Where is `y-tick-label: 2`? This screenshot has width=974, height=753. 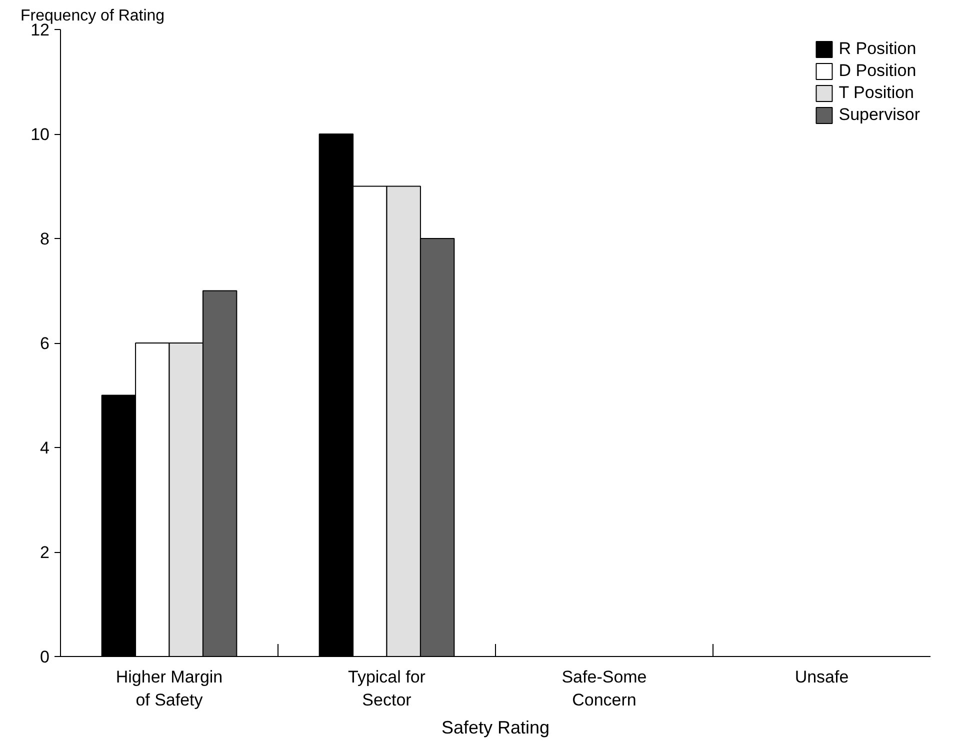
y-tick-label: 2 is located at coordinates (45, 552).